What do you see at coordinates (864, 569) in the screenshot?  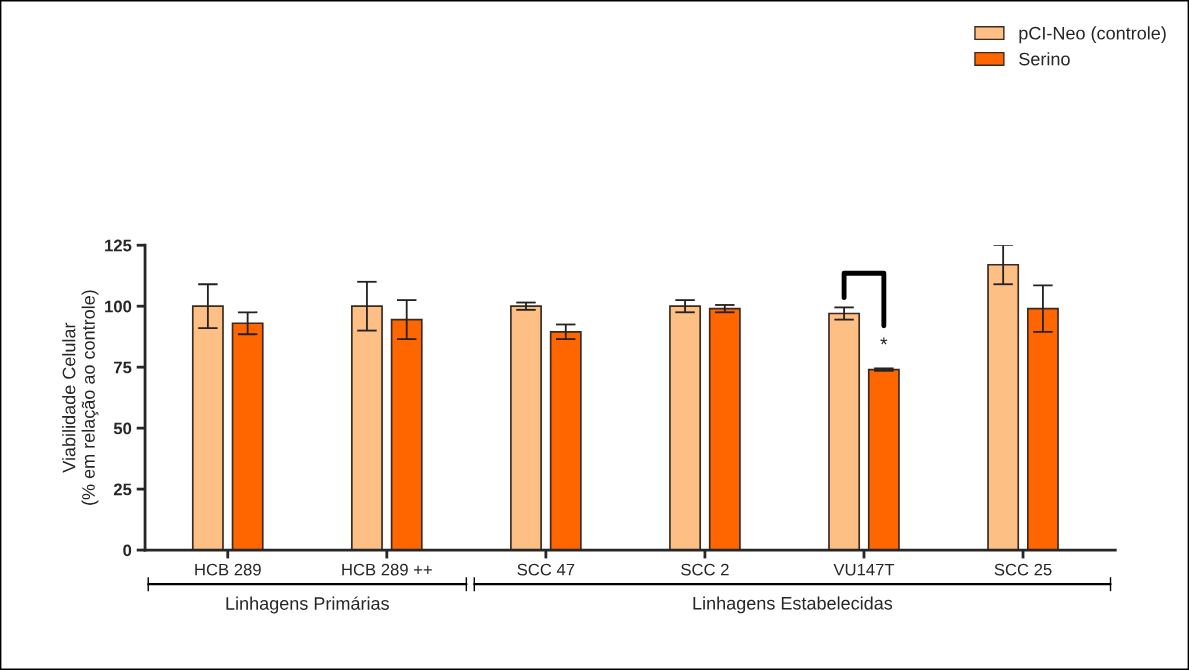 I see `x-tick-label: VU147T` at bounding box center [864, 569].